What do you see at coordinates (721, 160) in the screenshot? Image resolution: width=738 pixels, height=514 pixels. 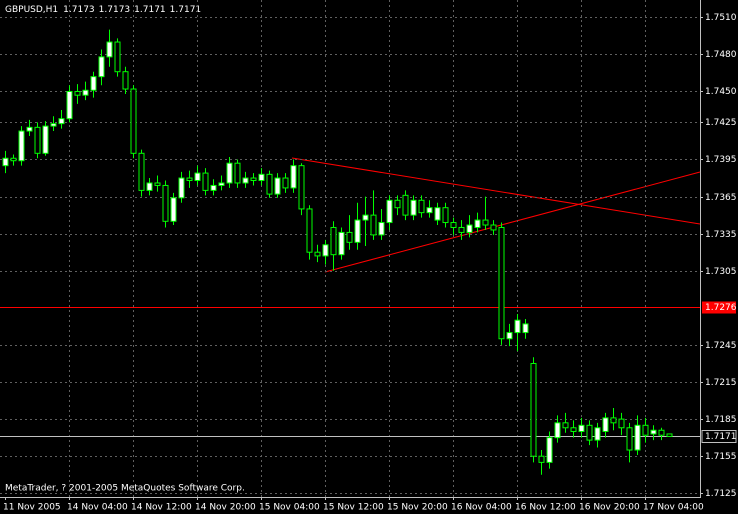 I see `y-tick-label: 1.7395` at bounding box center [721, 160].